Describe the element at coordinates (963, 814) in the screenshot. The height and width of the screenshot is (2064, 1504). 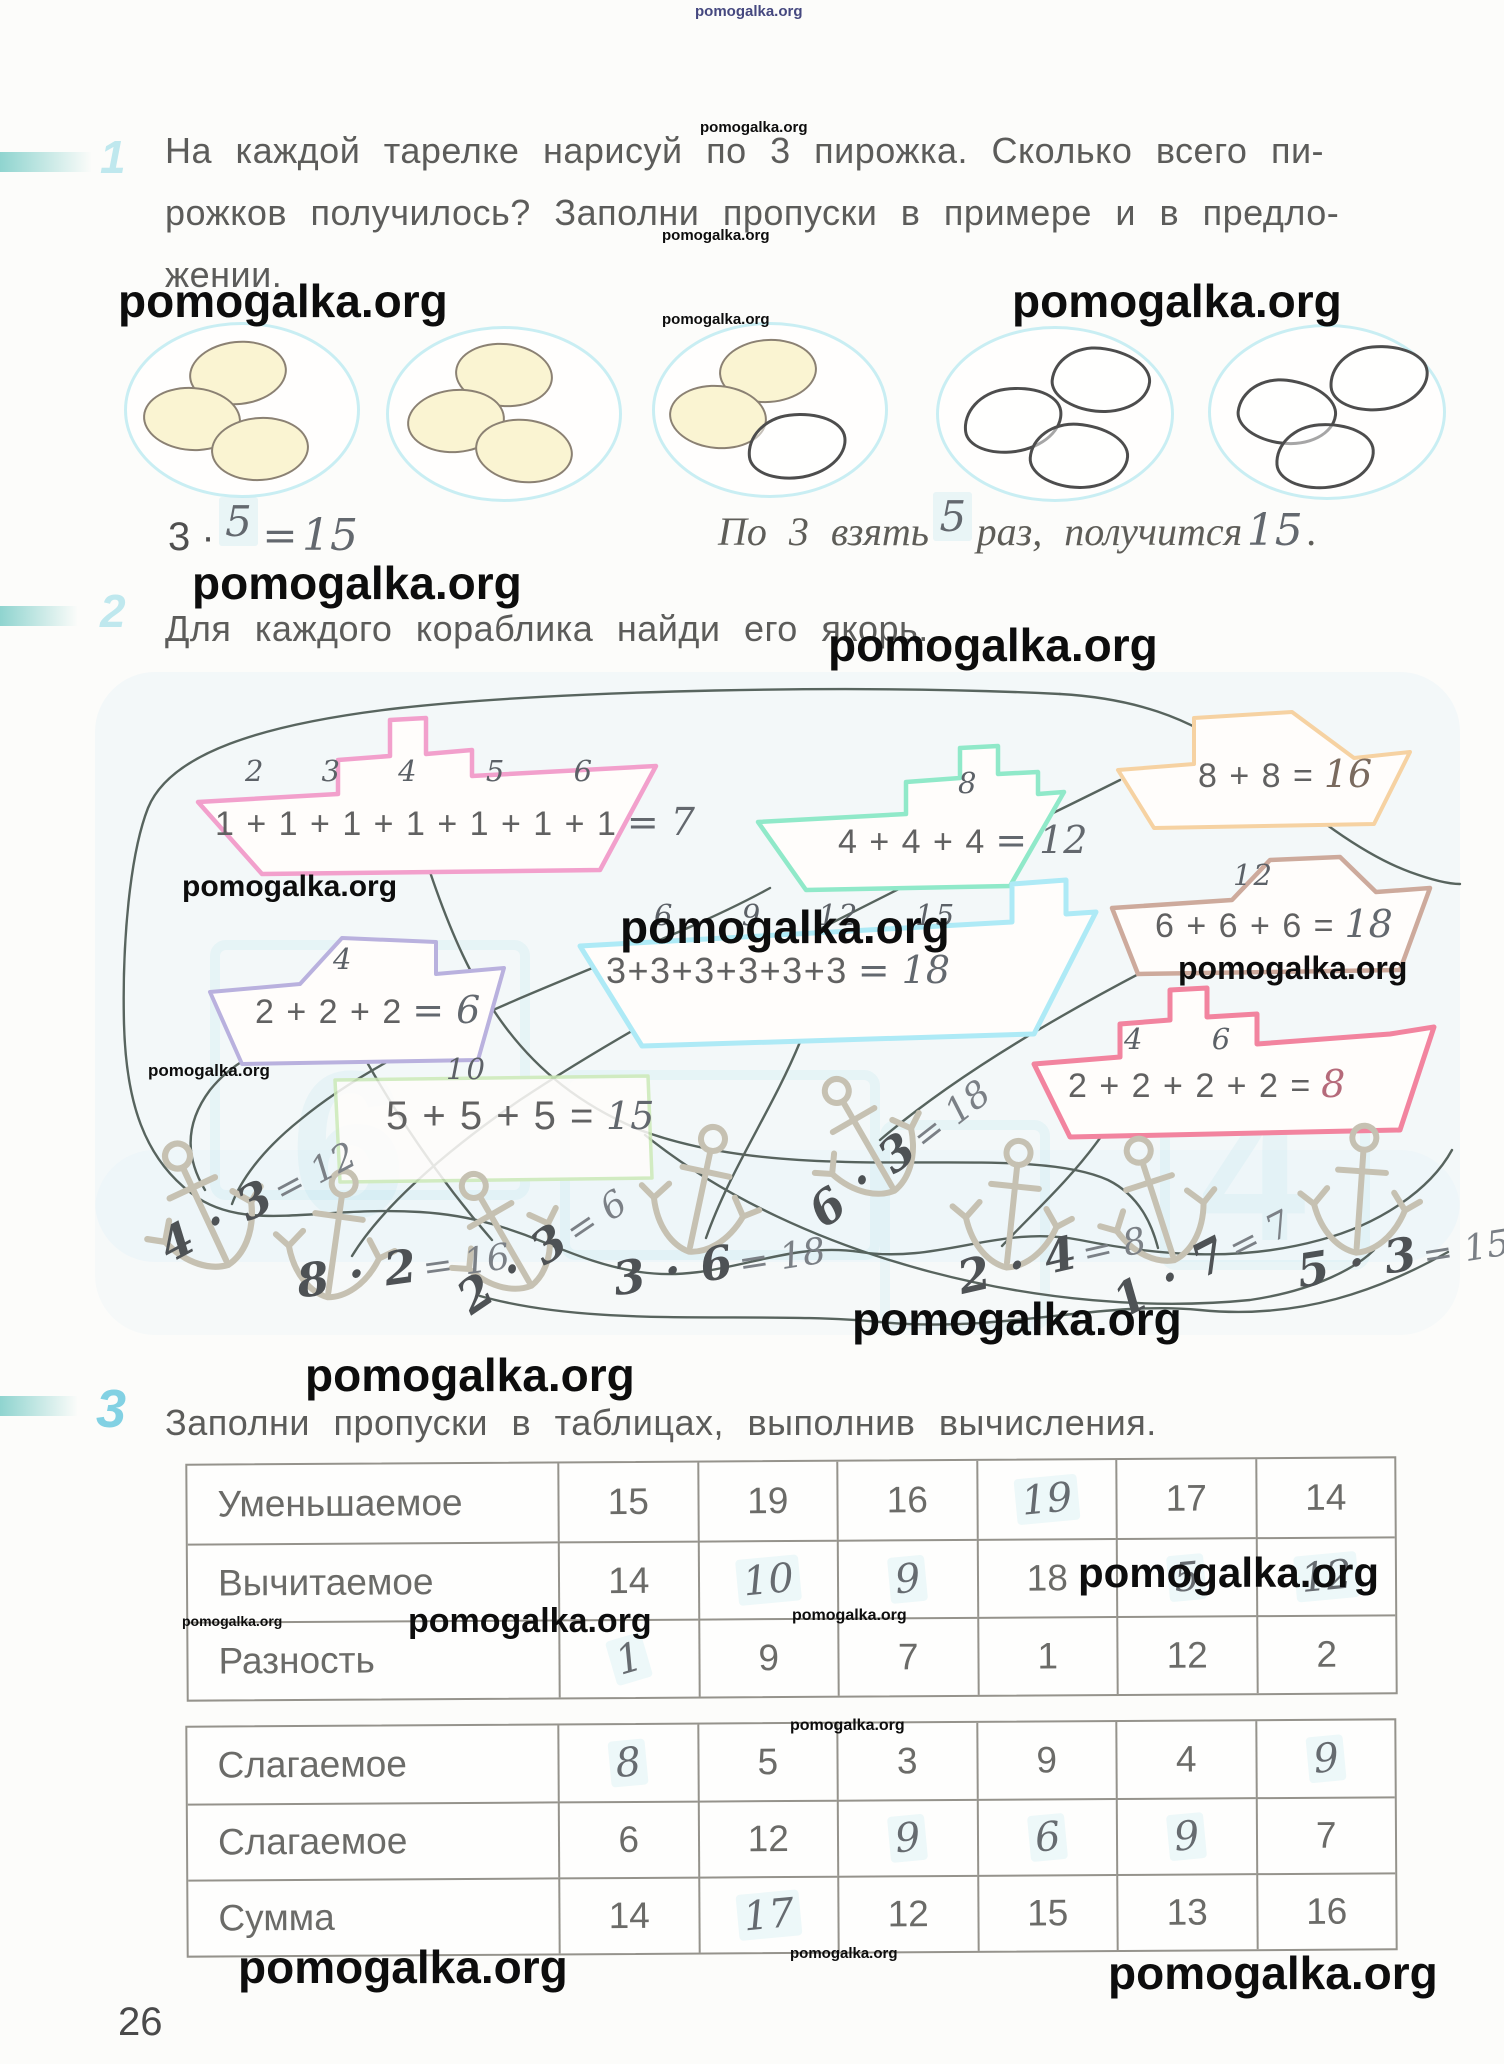
I see `boat-equation-2: 8 4 + 4 + 4 = 12` at that location.